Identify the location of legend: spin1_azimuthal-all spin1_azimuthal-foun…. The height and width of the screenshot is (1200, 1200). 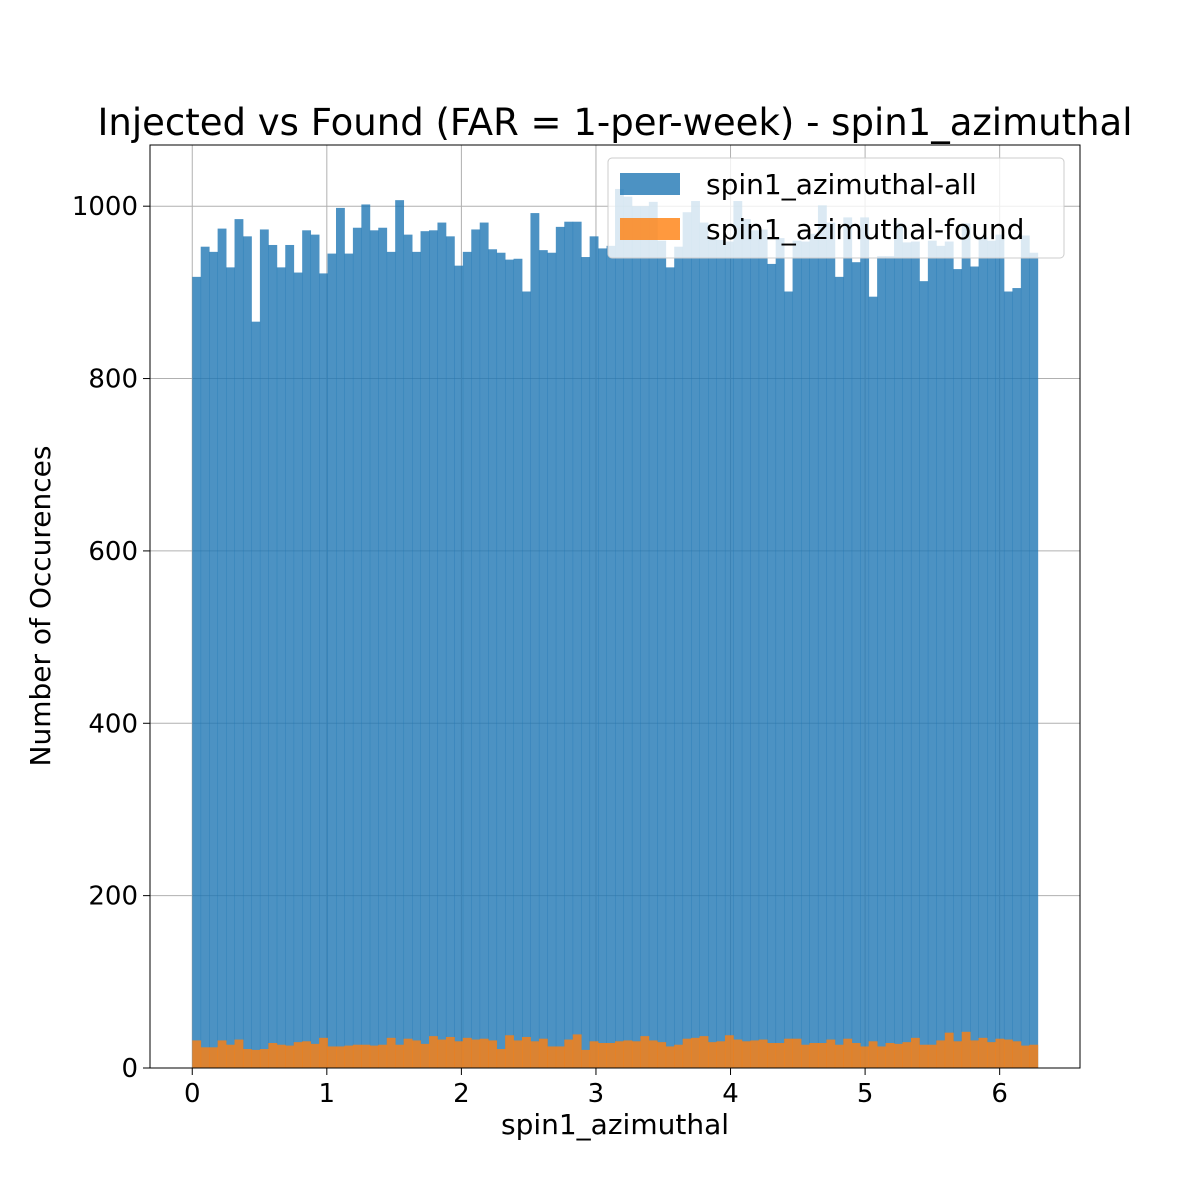
(836, 208).